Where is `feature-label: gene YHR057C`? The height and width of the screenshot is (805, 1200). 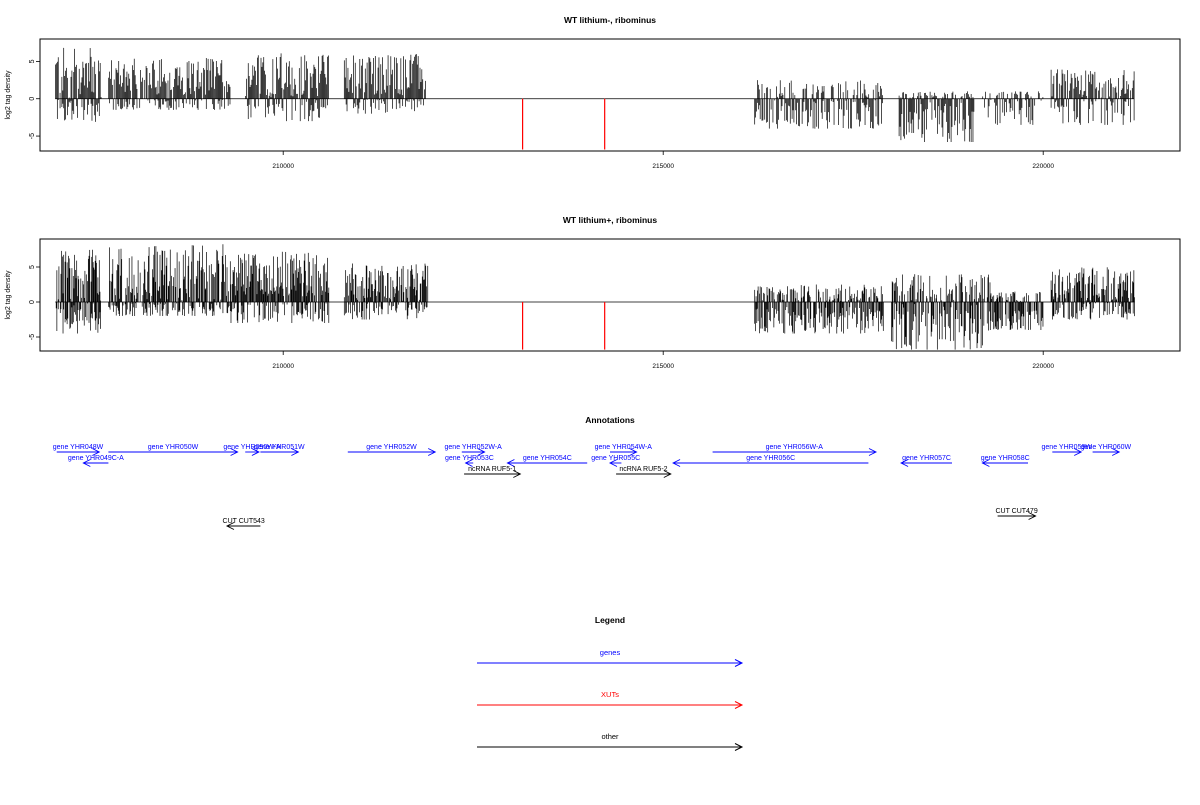
feature-label: gene YHR057C is located at coordinates (926, 458).